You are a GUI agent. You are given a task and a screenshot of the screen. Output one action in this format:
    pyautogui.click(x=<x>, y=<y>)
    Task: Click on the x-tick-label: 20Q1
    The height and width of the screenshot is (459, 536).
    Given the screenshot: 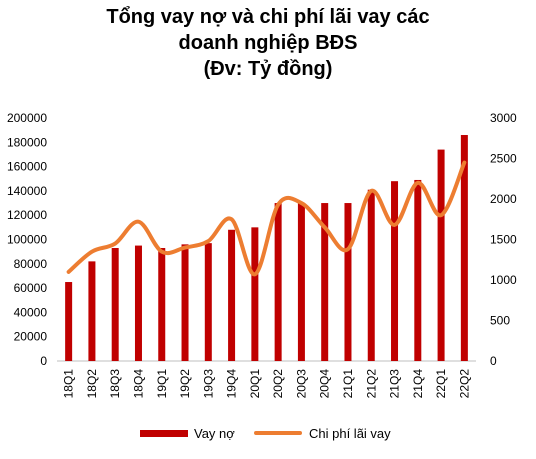 What is the action you would take?
    pyautogui.click(x=255, y=384)
    